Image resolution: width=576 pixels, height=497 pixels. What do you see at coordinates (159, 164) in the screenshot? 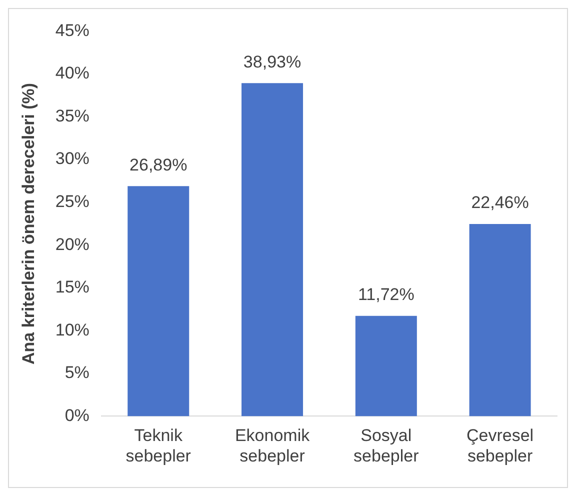
I see `data-label: 26,89%` at bounding box center [159, 164].